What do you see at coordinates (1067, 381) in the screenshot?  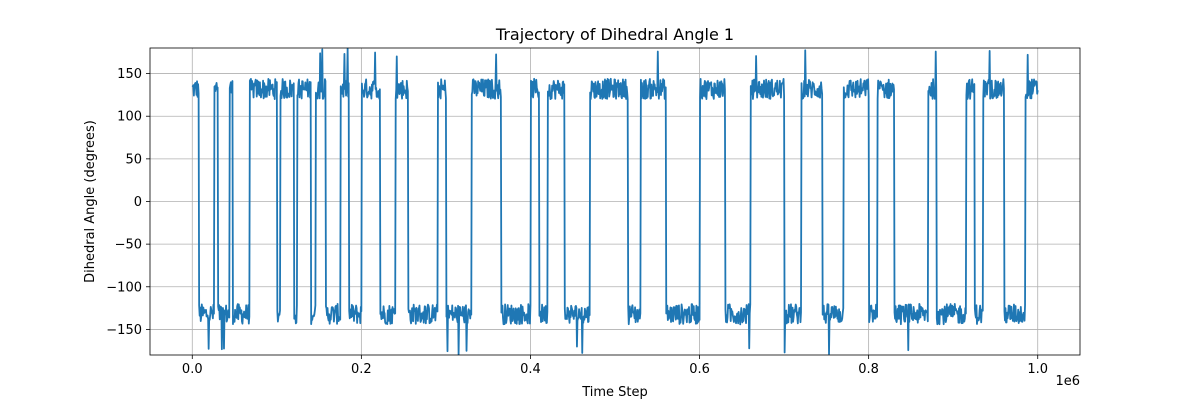 I see `x-axis-offset-label: 1e6` at bounding box center [1067, 381].